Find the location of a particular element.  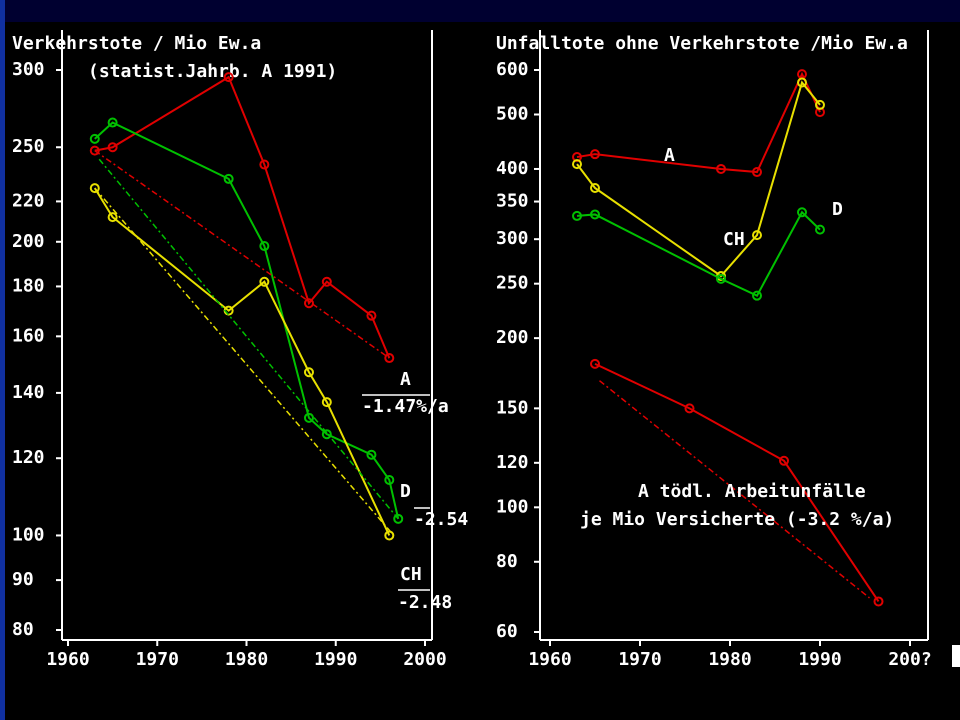

series-label: -2.54 is located at coordinates (441, 519).